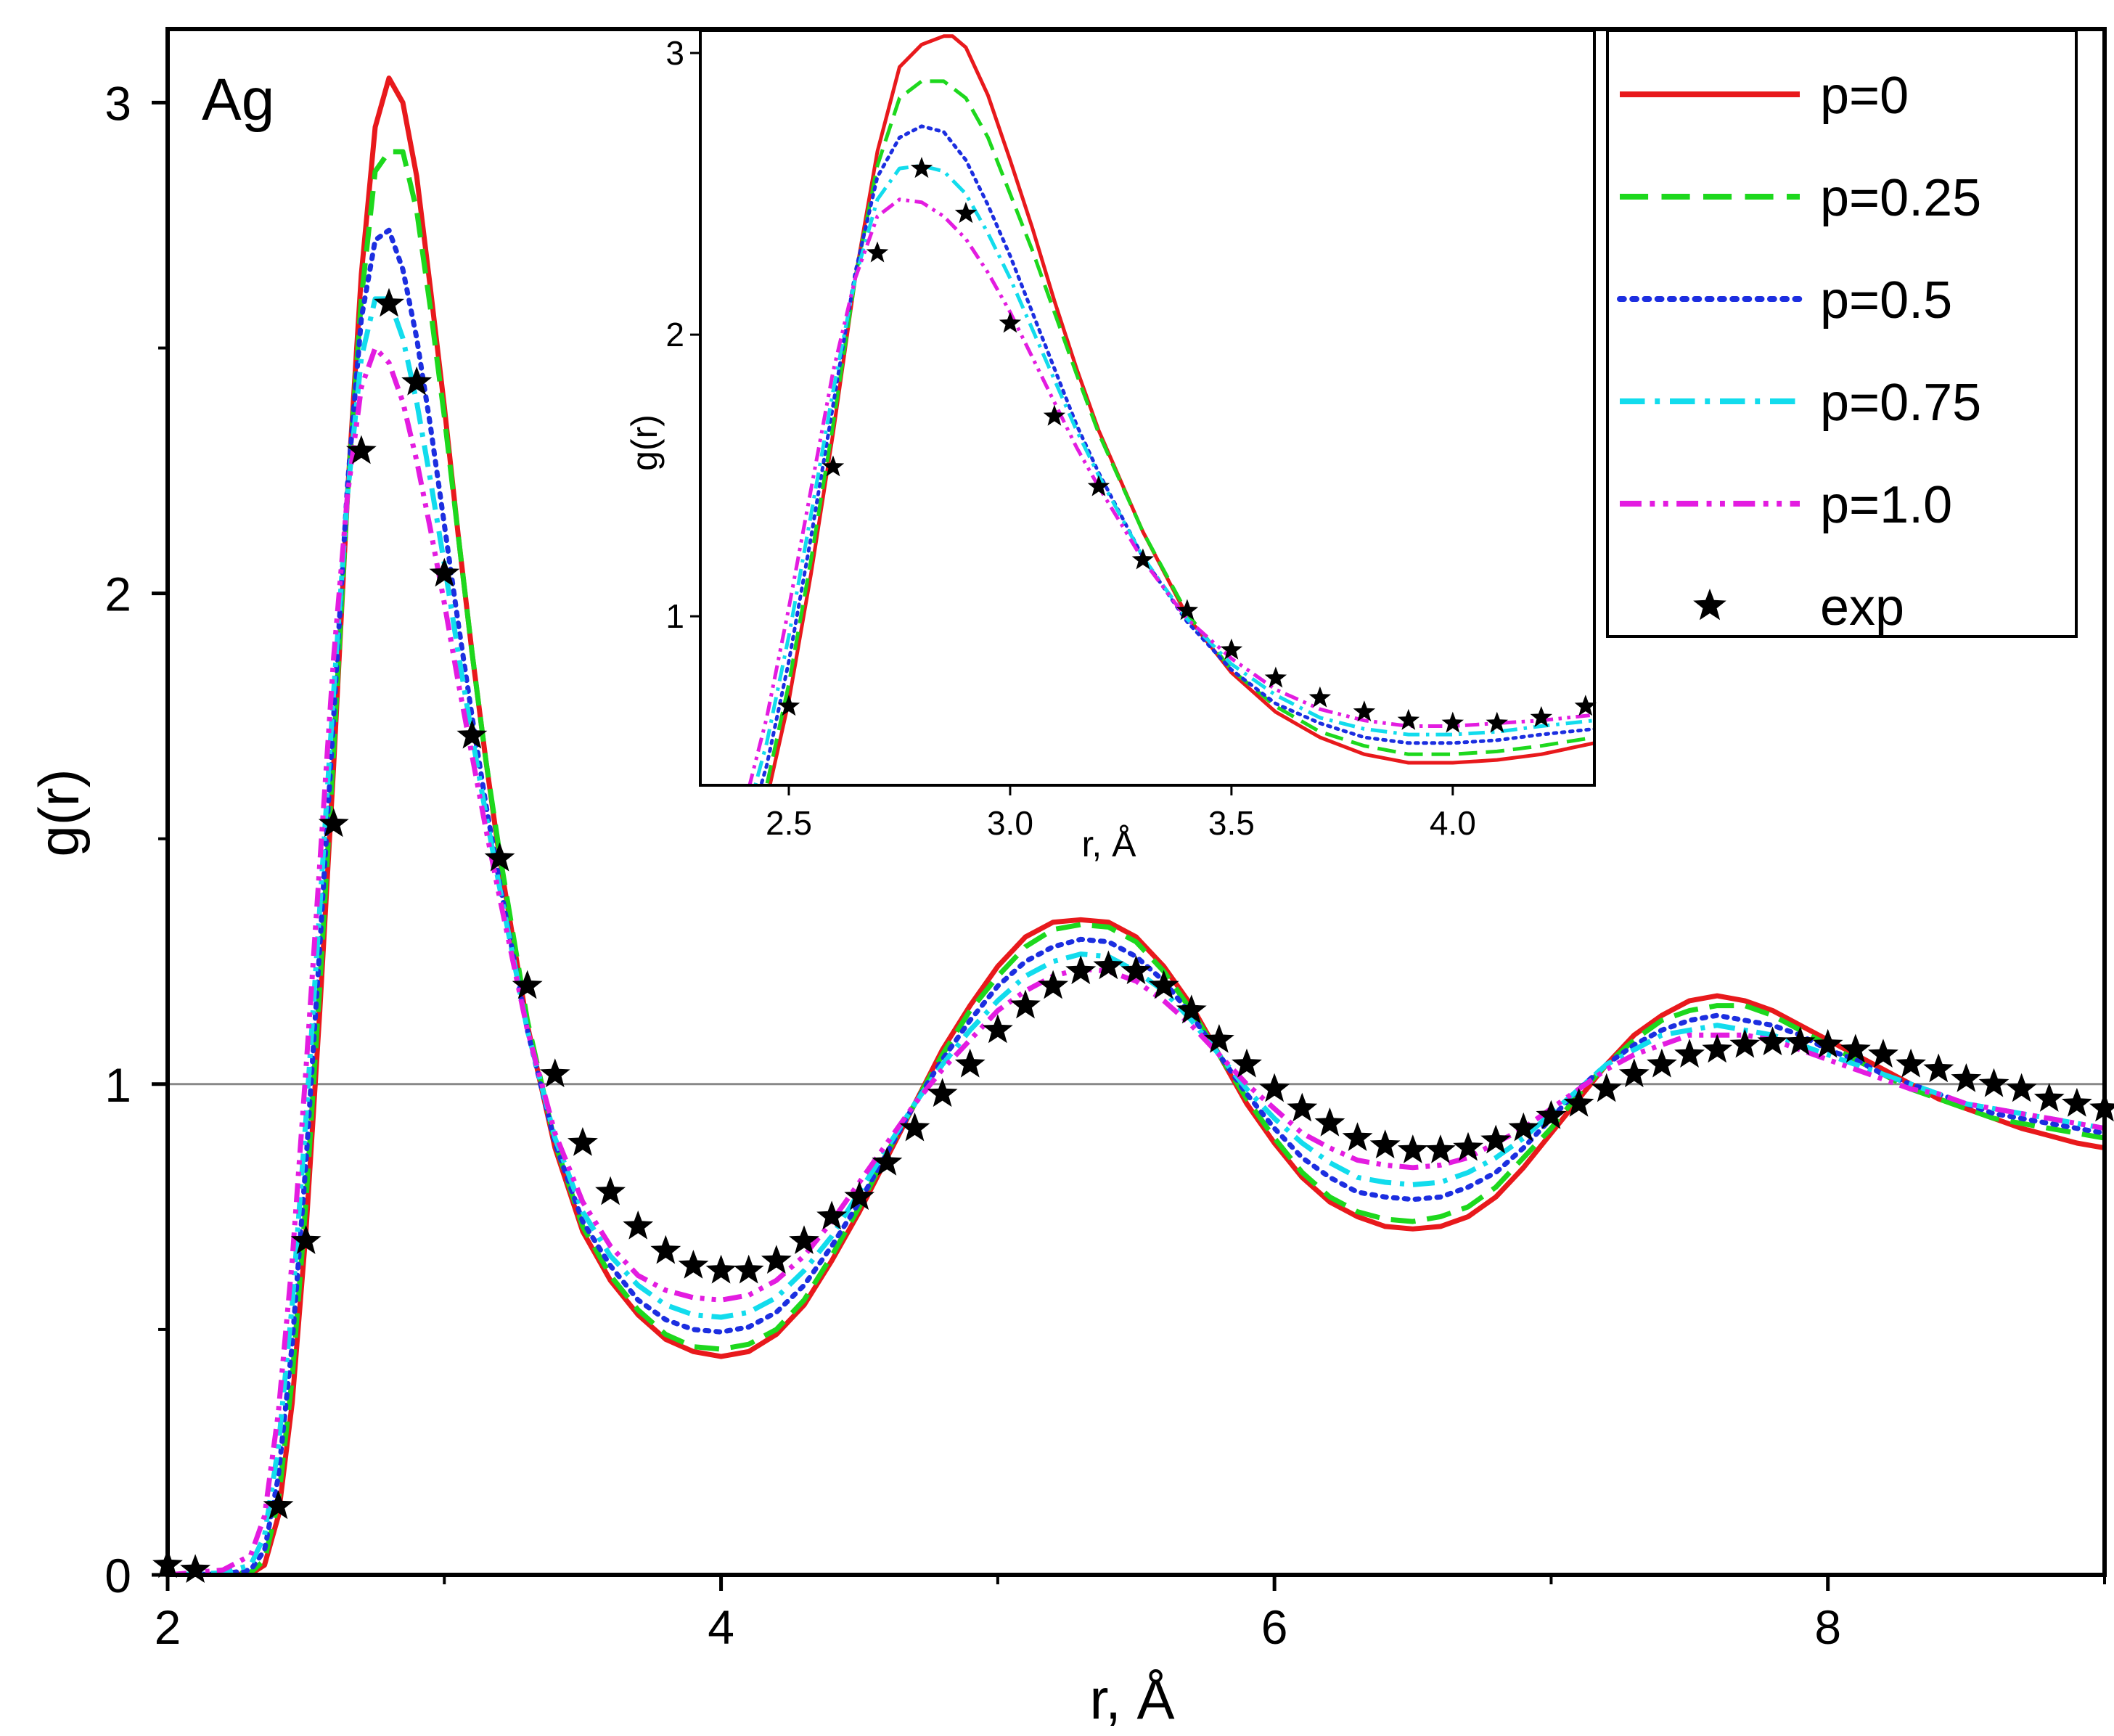  Describe the element at coordinates (674, 616) in the screenshot. I see `inset-y-tick-label: 1` at that location.